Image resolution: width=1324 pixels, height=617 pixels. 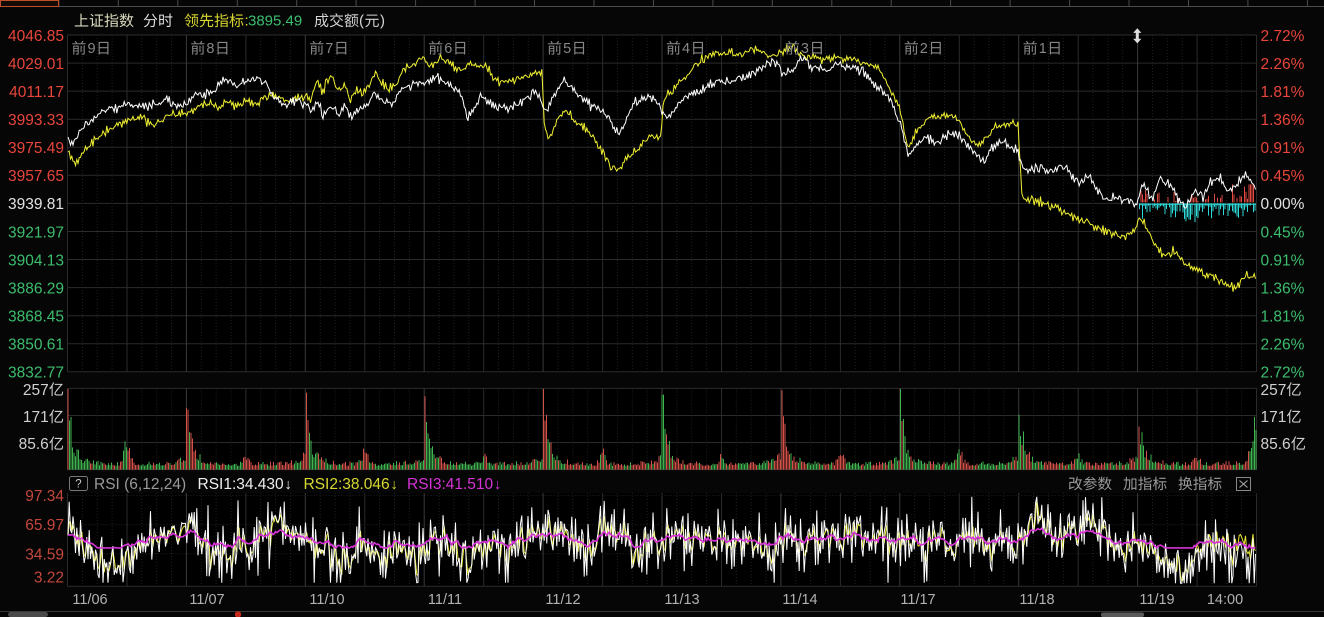 What do you see at coordinates (1036, 600) in the screenshot?
I see `svg-text: 11/18` at bounding box center [1036, 600].